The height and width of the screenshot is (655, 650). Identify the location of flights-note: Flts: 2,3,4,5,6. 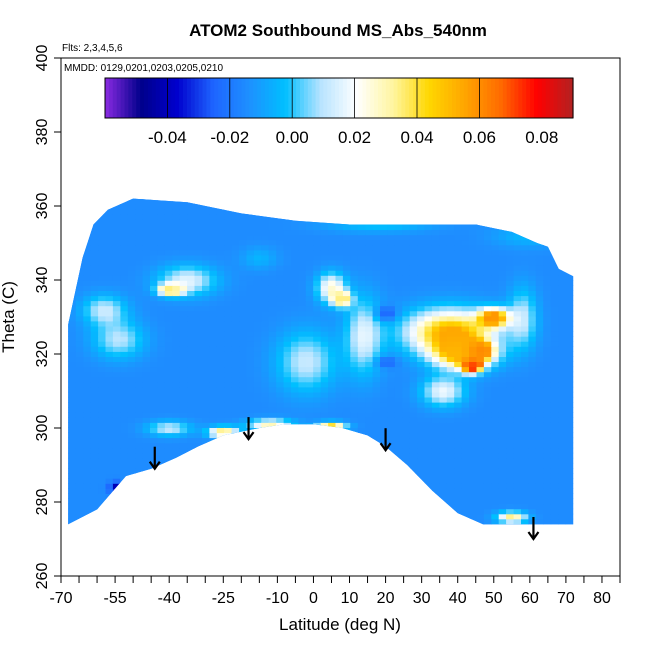
(92, 48).